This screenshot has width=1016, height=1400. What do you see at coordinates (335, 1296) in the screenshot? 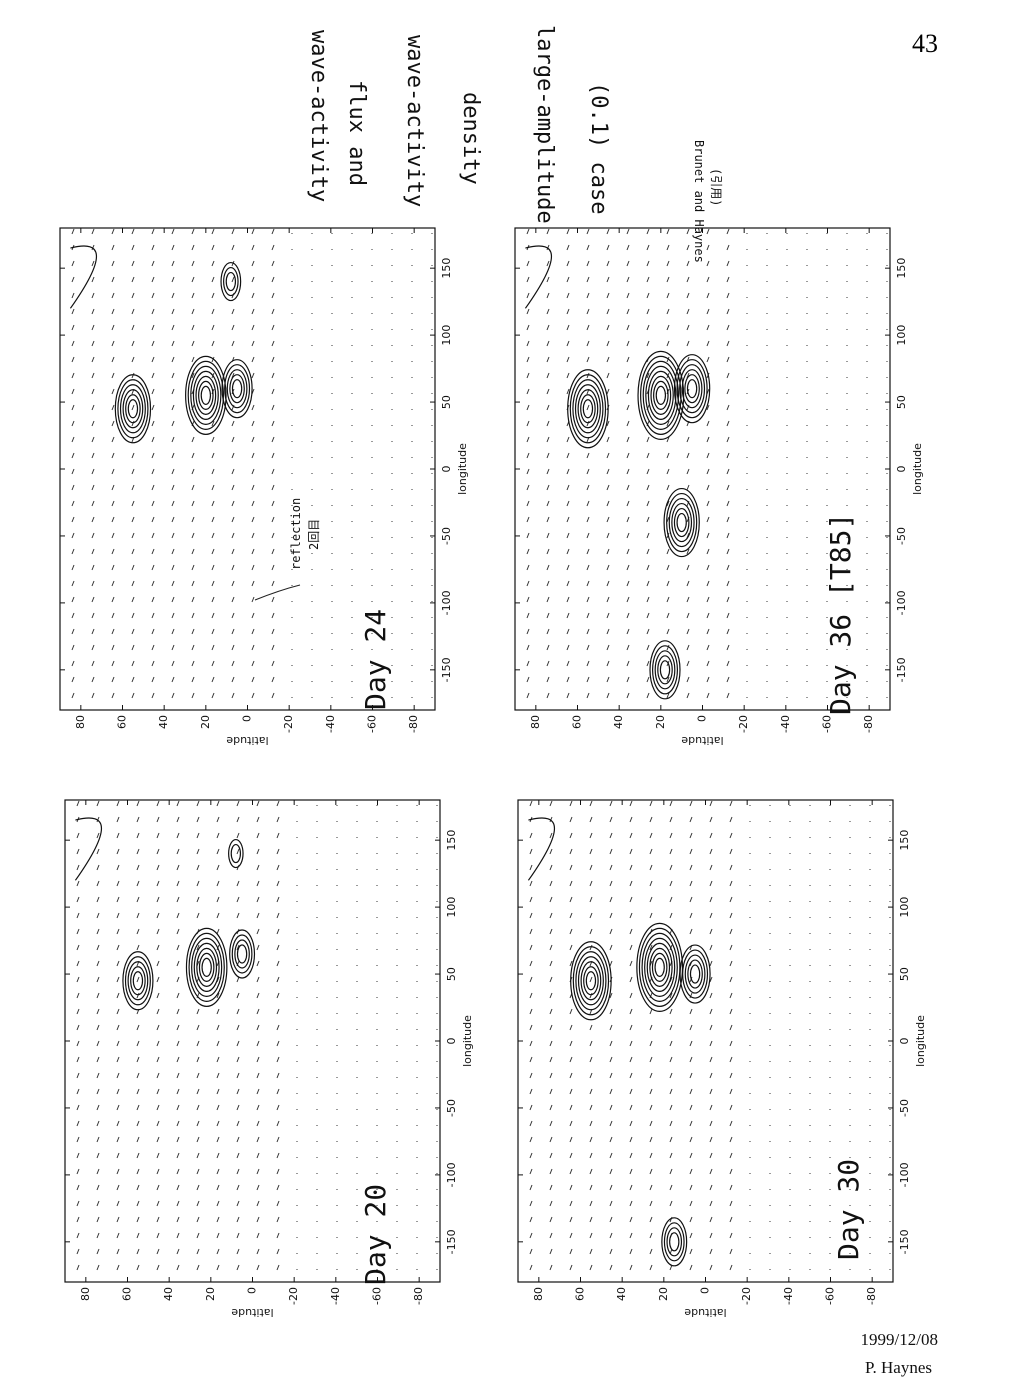
I see `y-tick-label: -40` at bounding box center [335, 1296].